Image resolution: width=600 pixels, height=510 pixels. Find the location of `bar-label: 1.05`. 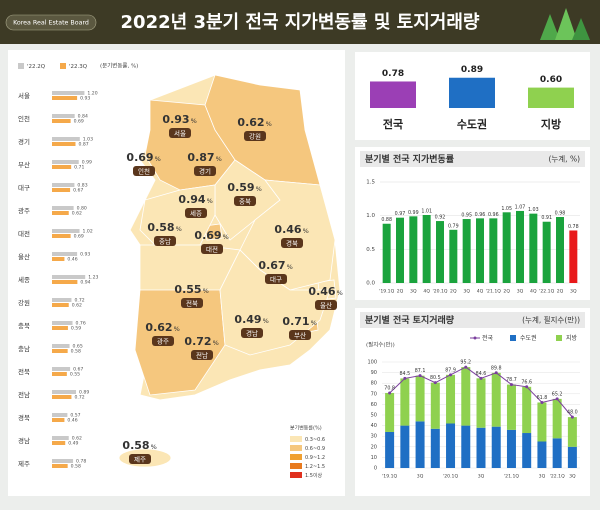

bar-label: 1.05 is located at coordinates (506, 209).